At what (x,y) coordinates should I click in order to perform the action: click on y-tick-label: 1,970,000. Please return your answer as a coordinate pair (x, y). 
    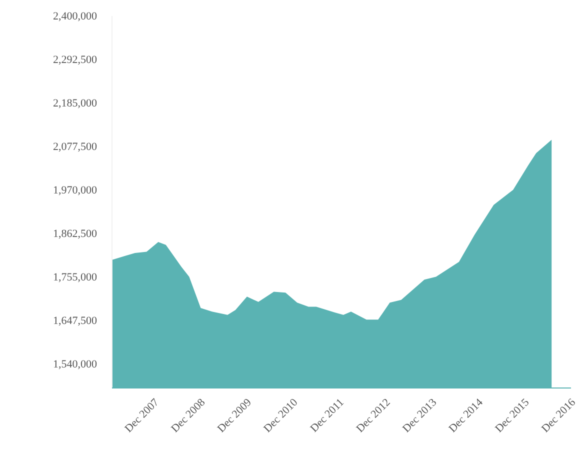
    Looking at the image, I should click on (75, 190).